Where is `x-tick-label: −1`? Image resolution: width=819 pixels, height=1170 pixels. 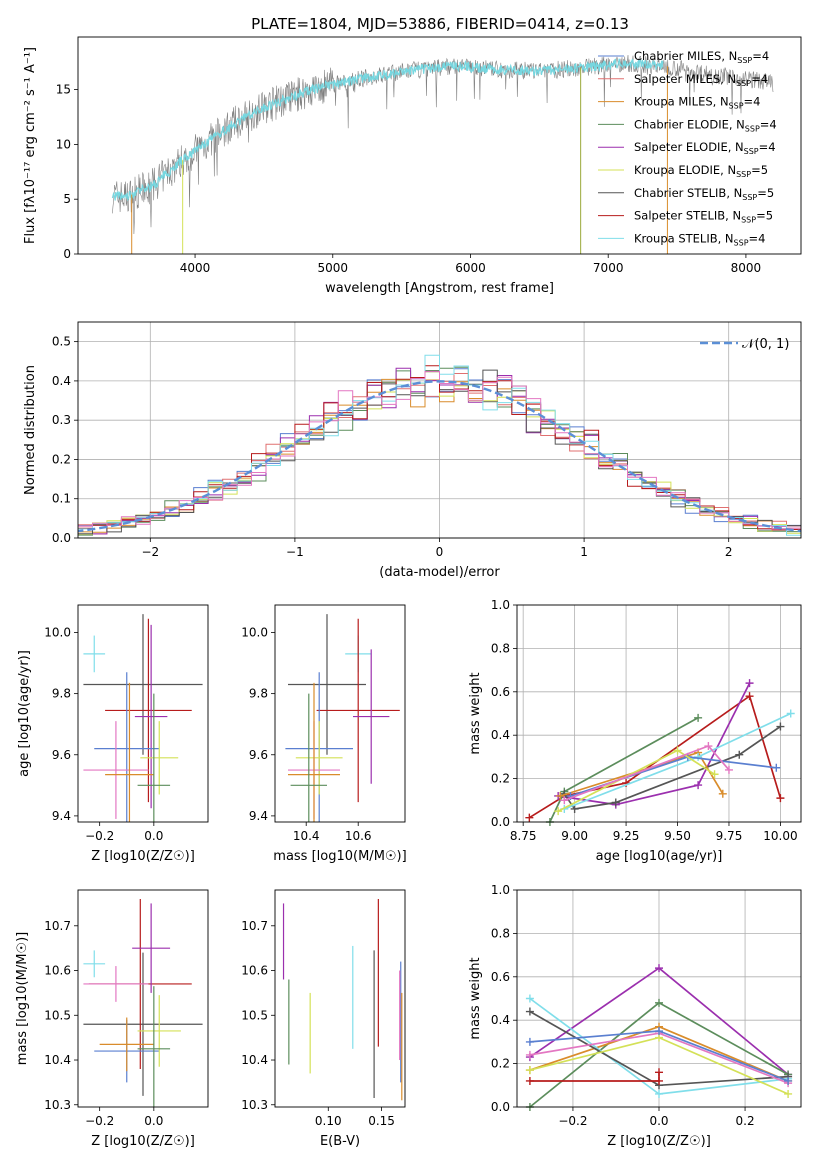 x-tick-label: −1 is located at coordinates (295, 552).